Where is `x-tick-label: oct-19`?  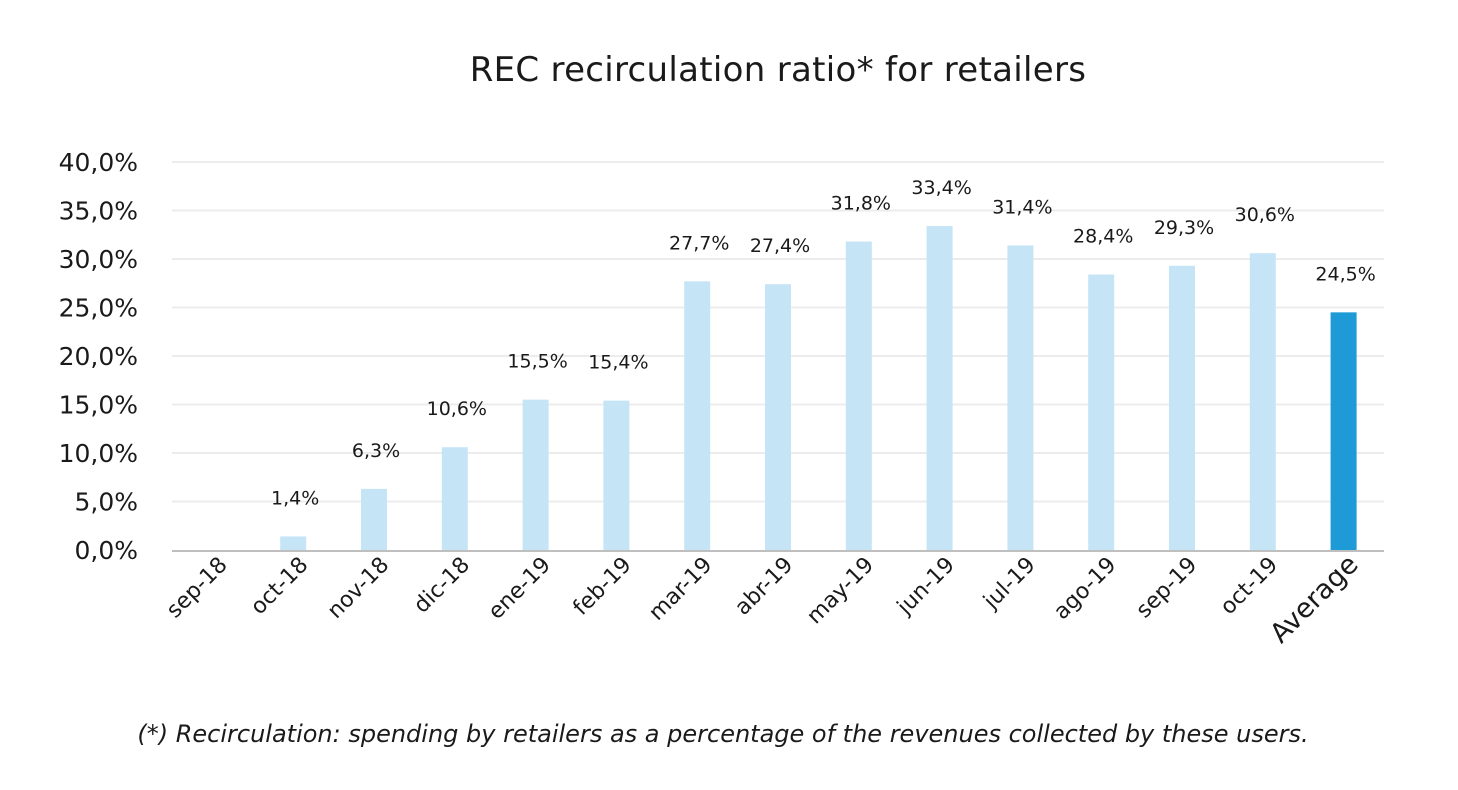
x-tick-label: oct-19 is located at coordinates (1249, 586).